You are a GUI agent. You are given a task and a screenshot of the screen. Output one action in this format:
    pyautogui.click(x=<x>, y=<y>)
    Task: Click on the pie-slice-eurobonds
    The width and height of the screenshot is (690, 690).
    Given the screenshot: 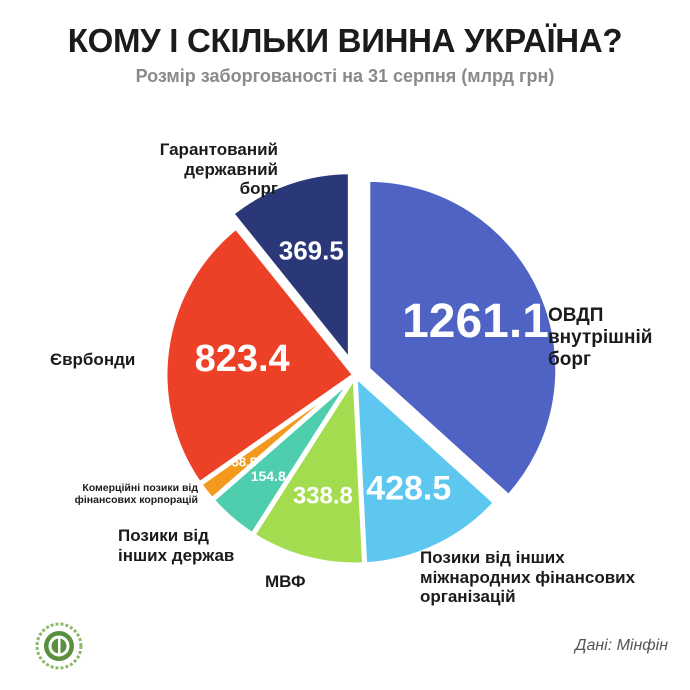 What is the action you would take?
    pyautogui.click(x=260, y=355)
    